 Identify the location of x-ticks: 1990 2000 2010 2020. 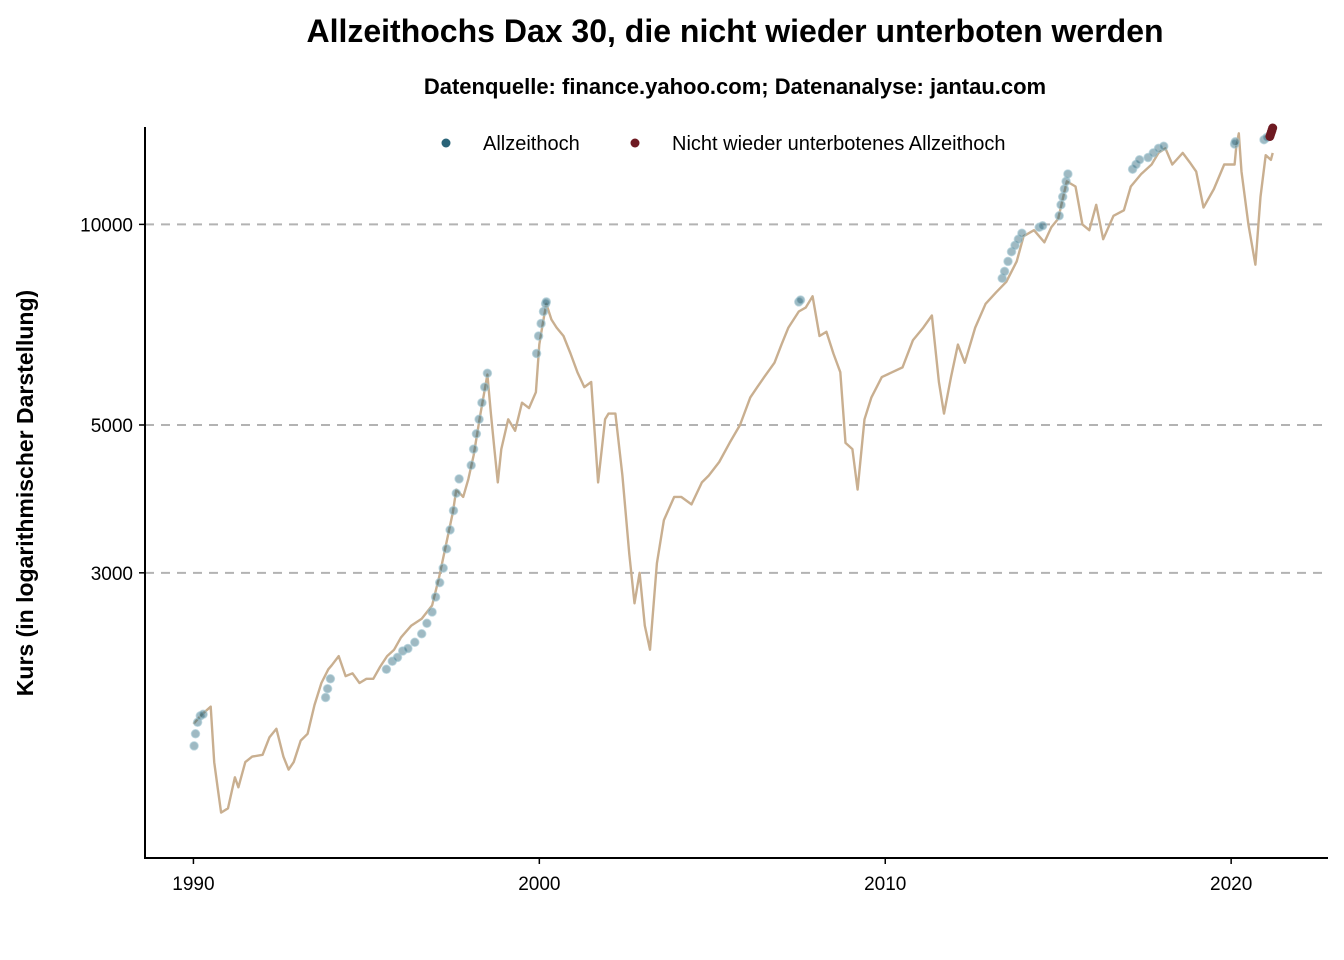
(712, 876).